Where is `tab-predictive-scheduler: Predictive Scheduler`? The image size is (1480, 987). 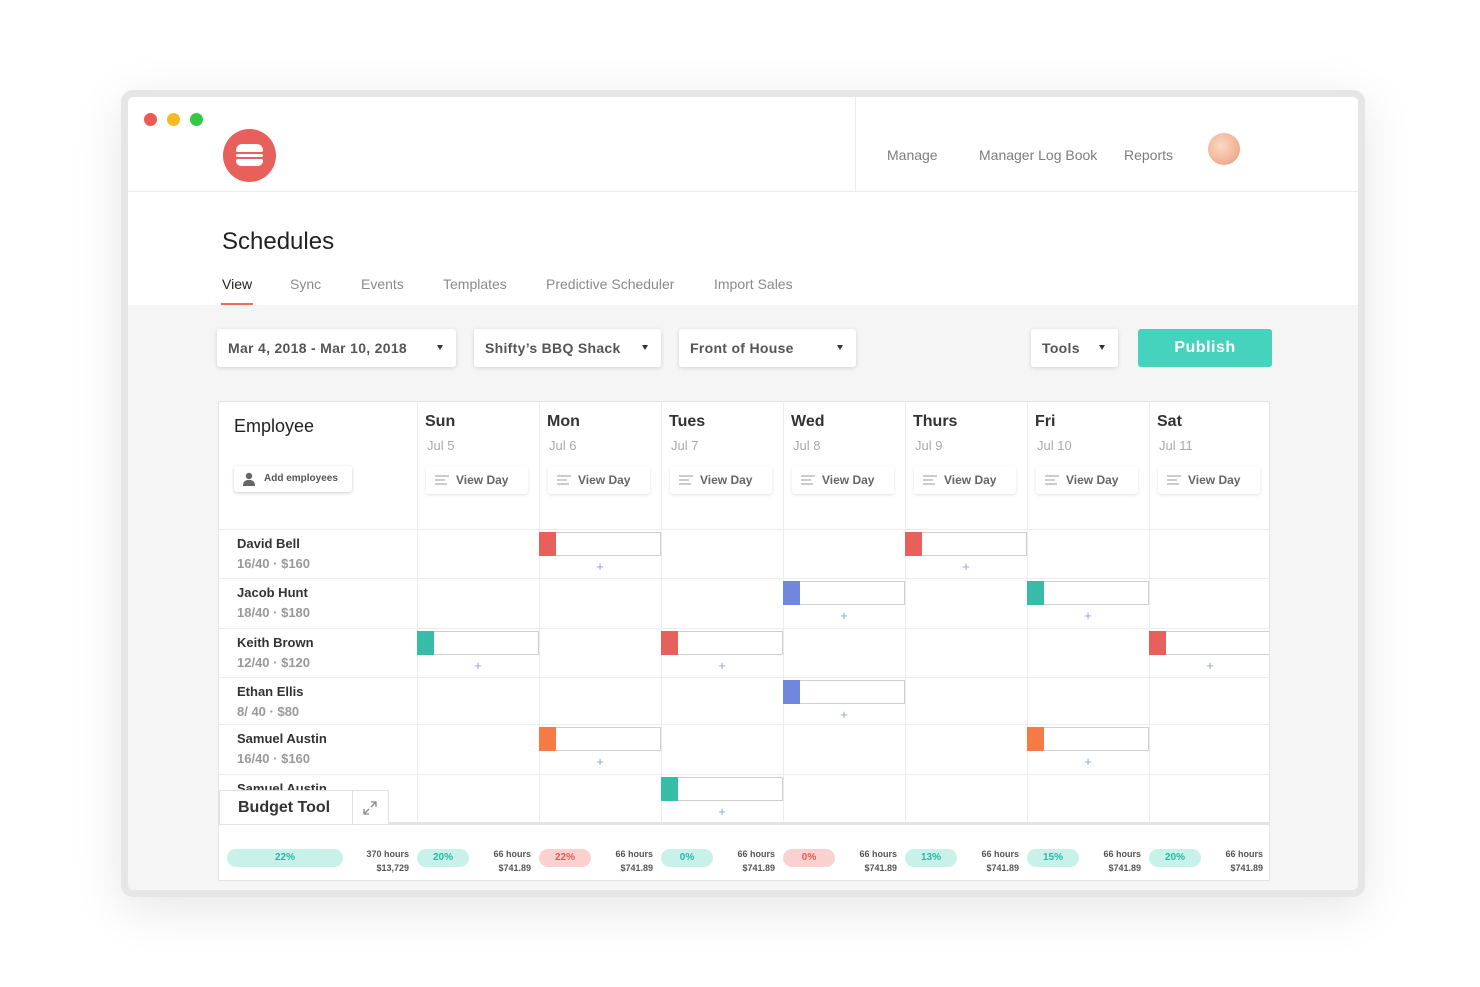
tab-predictive-scheduler: Predictive Scheduler is located at coordinates (610, 284).